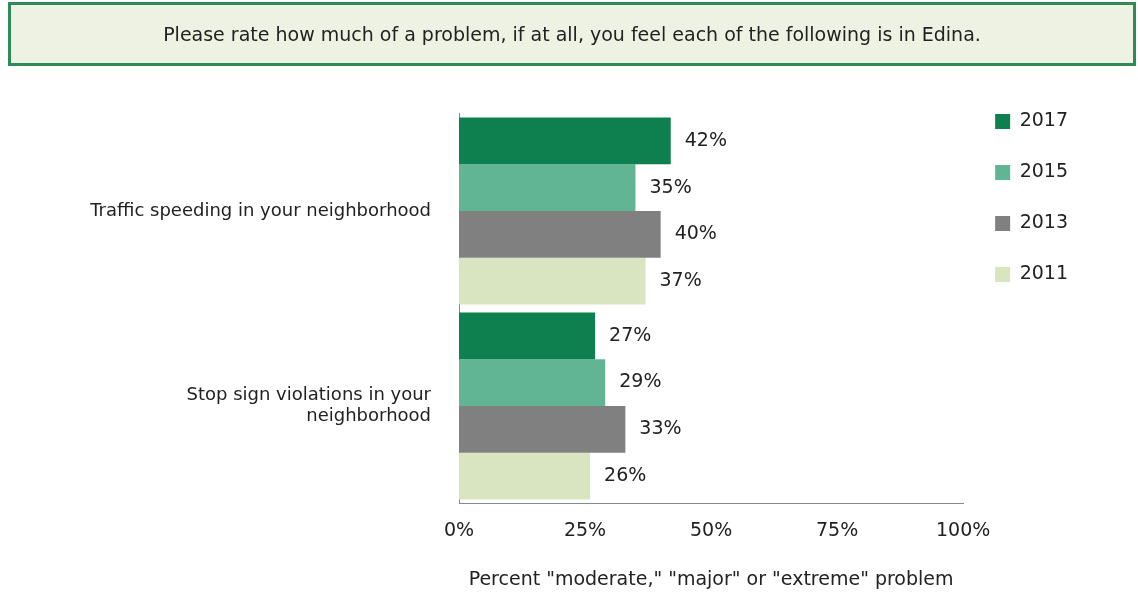 The width and height of the screenshot is (1138, 601). I want to click on x-tick-label: 75%, so click(837, 528).